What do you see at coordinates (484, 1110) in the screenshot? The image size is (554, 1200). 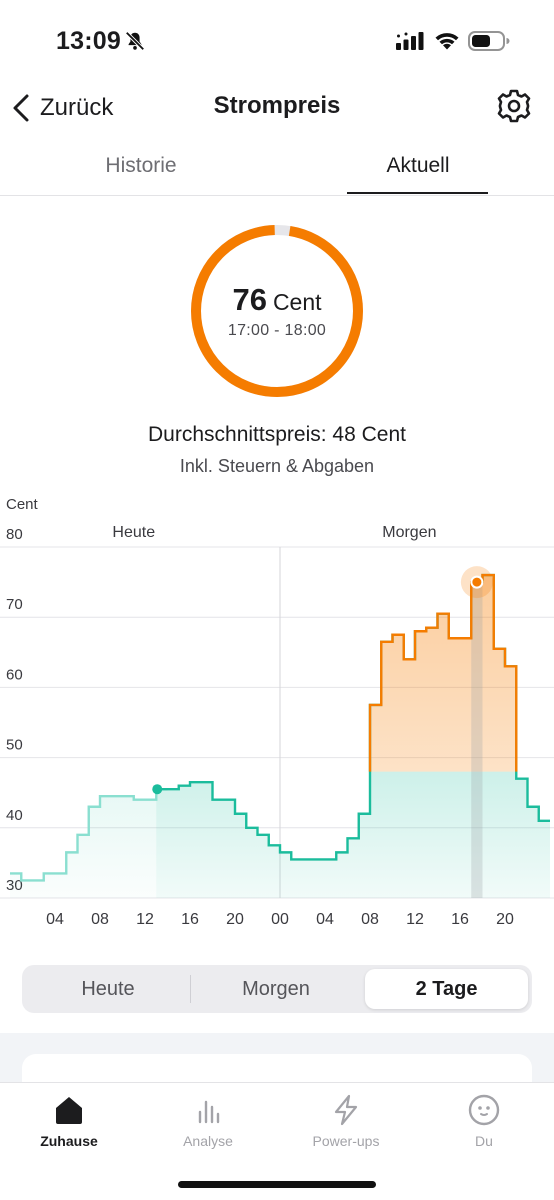 I see `face-icon` at bounding box center [484, 1110].